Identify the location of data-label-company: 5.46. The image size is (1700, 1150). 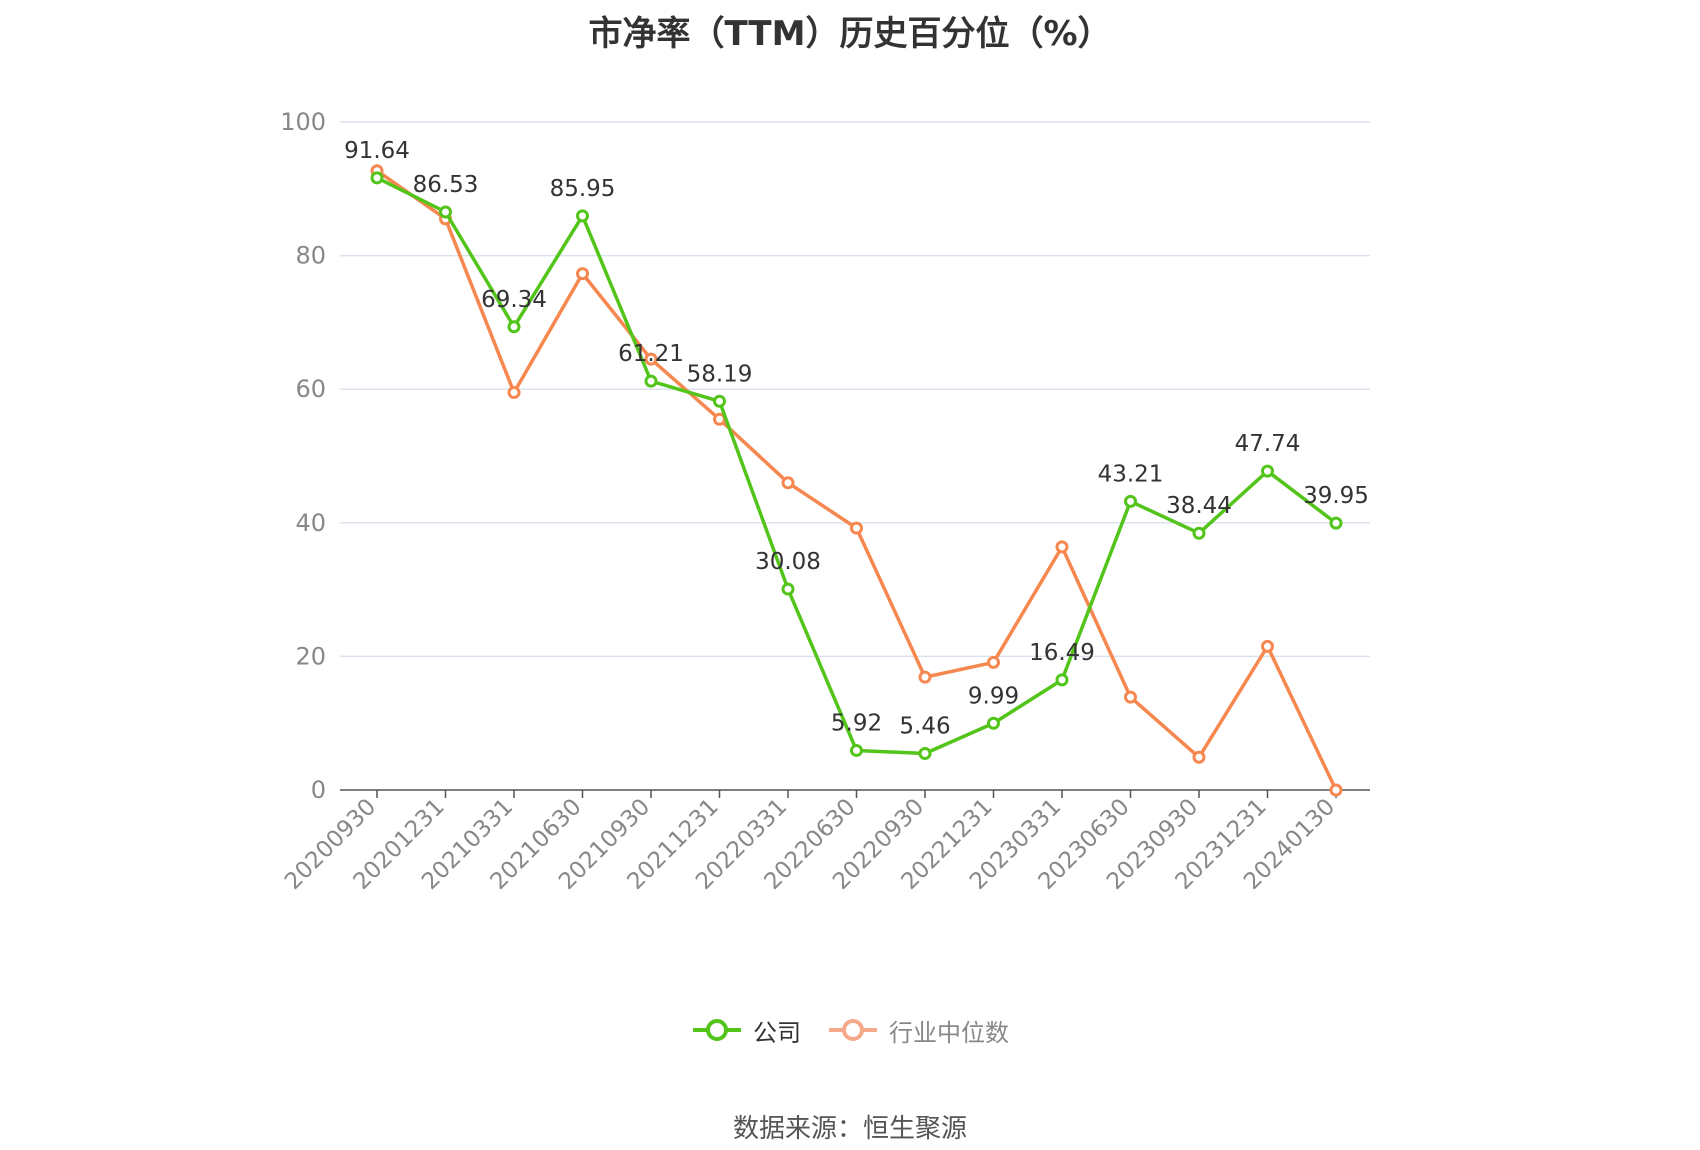
(924, 727).